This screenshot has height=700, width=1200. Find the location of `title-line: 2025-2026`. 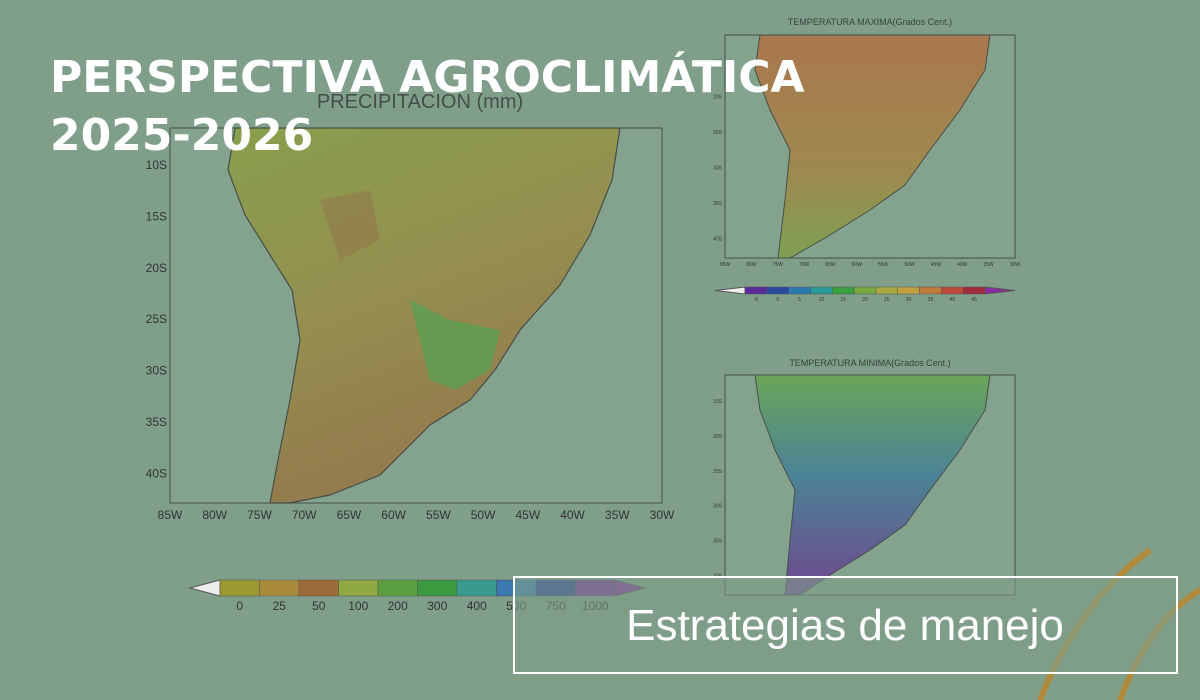

title-line: 2025-2026 is located at coordinates (181, 135).